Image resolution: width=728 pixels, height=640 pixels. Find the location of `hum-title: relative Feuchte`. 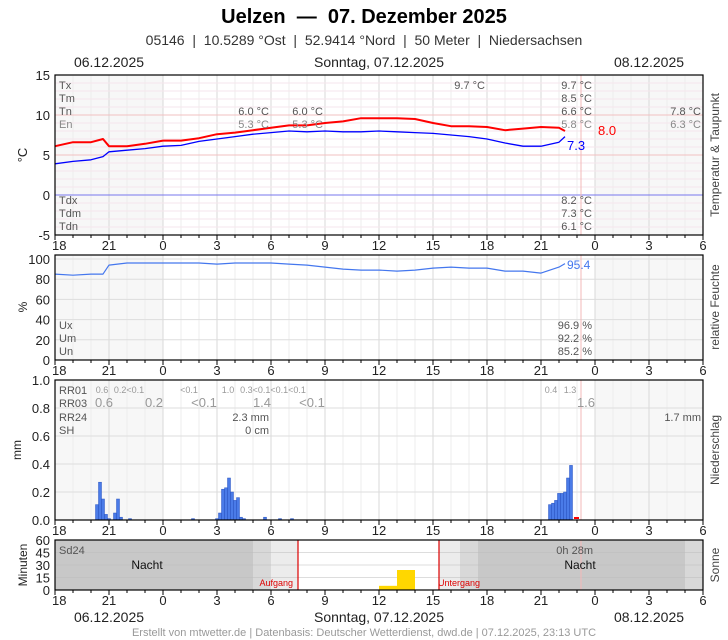

hum-title: relative Feuchte is located at coordinates (715, 307).